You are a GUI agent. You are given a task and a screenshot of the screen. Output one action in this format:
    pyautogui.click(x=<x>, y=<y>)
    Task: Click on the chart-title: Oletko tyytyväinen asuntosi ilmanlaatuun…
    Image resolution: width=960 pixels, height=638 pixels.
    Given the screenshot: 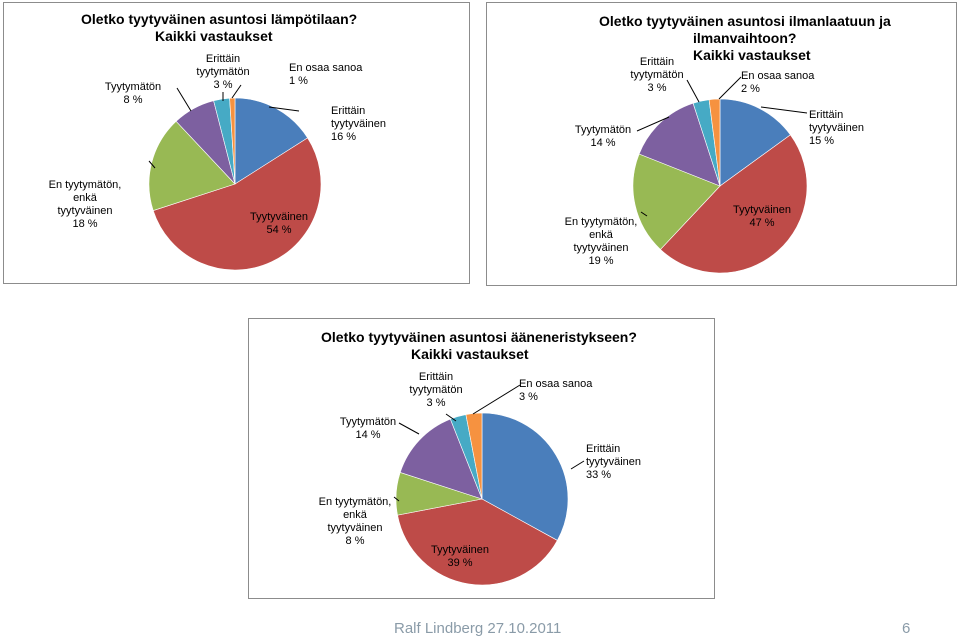 What is the action you would take?
    pyautogui.click(x=745, y=38)
    